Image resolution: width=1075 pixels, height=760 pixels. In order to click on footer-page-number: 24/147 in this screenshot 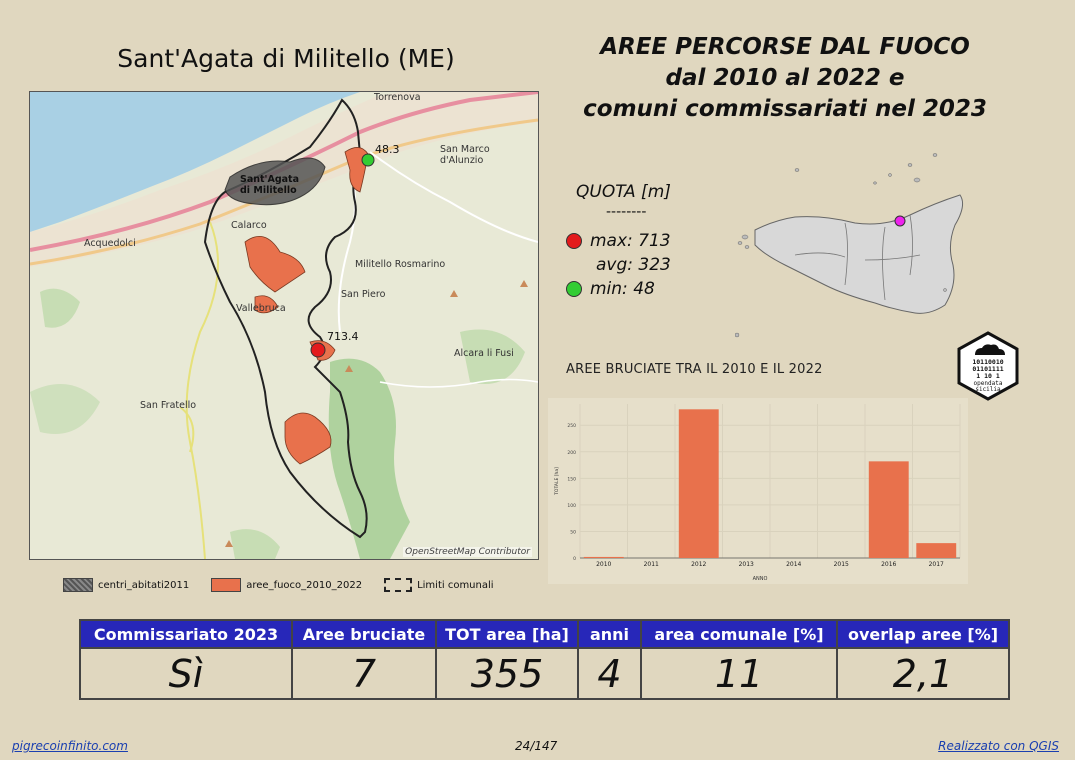, I will do `click(536, 746)`.